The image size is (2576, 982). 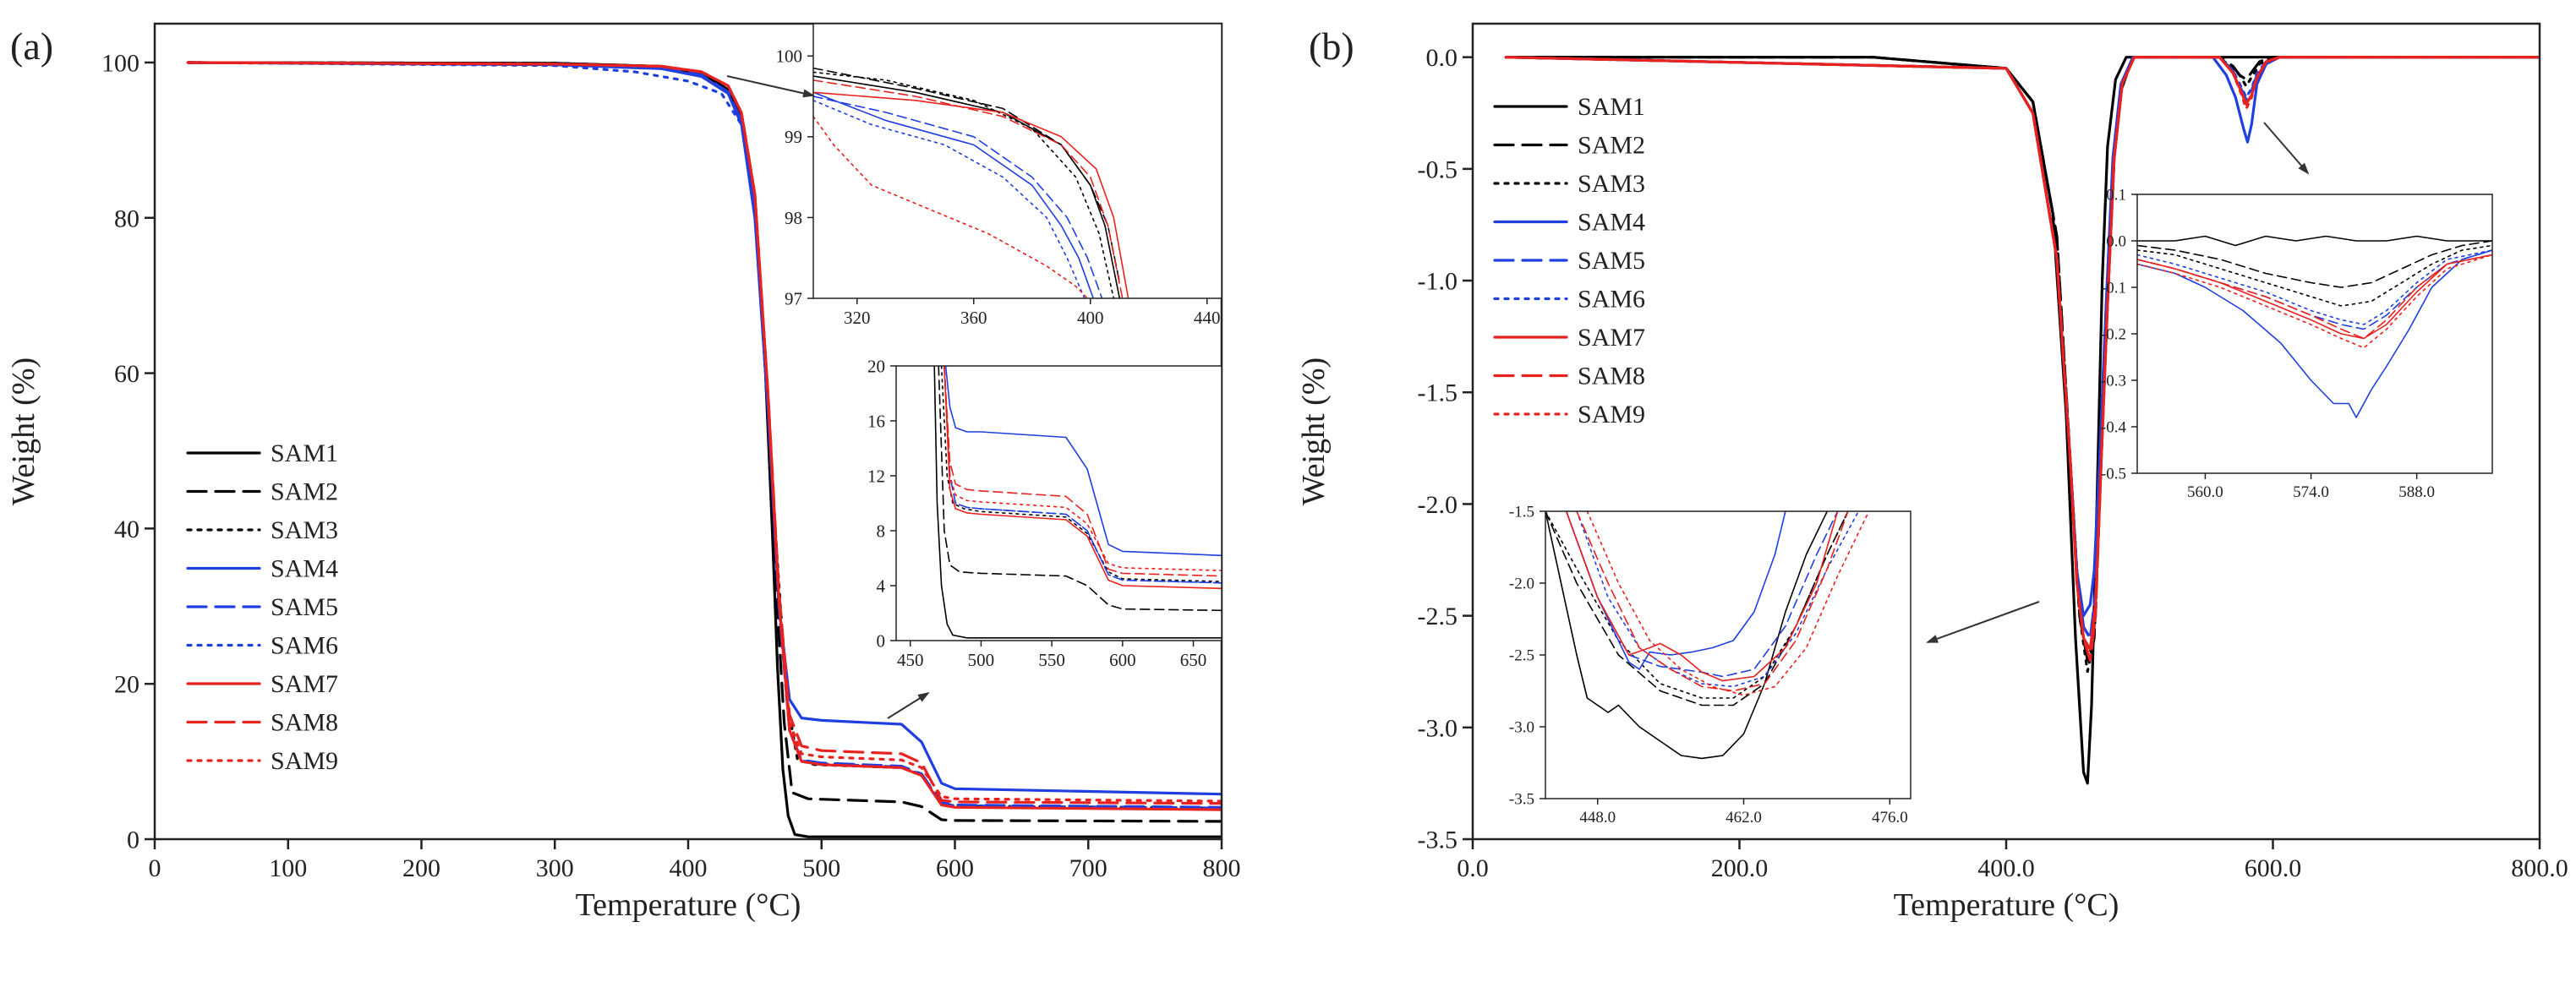 I want to click on y-tick-label: -0.2, so click(x=2113, y=335).